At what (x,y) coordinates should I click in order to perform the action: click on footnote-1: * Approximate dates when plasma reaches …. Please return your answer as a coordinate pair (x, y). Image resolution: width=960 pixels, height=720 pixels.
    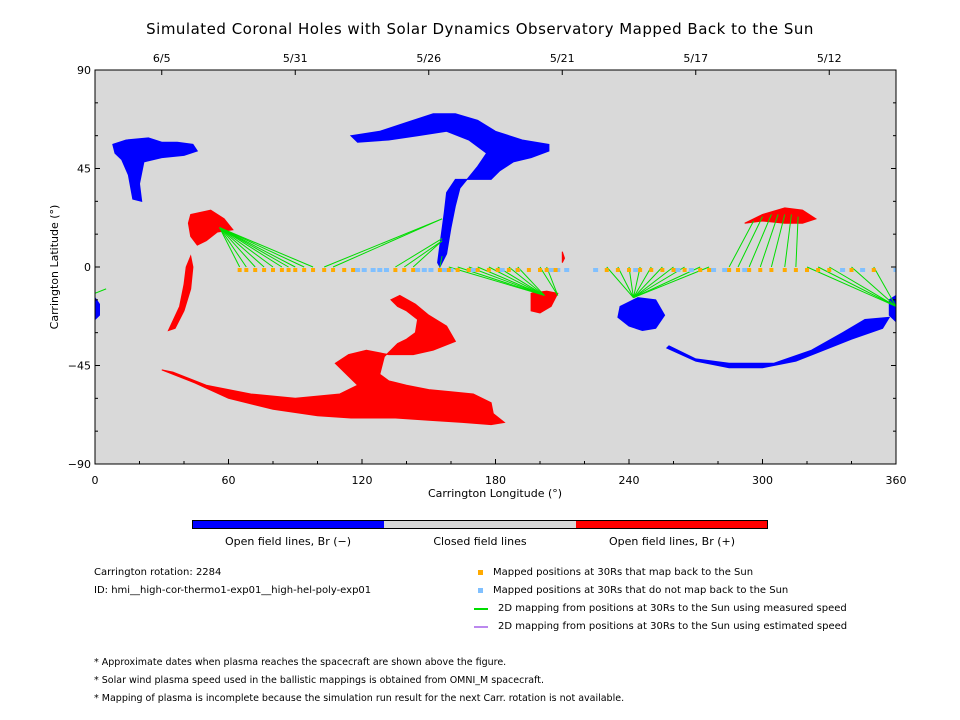
    Looking at the image, I should click on (300, 662).